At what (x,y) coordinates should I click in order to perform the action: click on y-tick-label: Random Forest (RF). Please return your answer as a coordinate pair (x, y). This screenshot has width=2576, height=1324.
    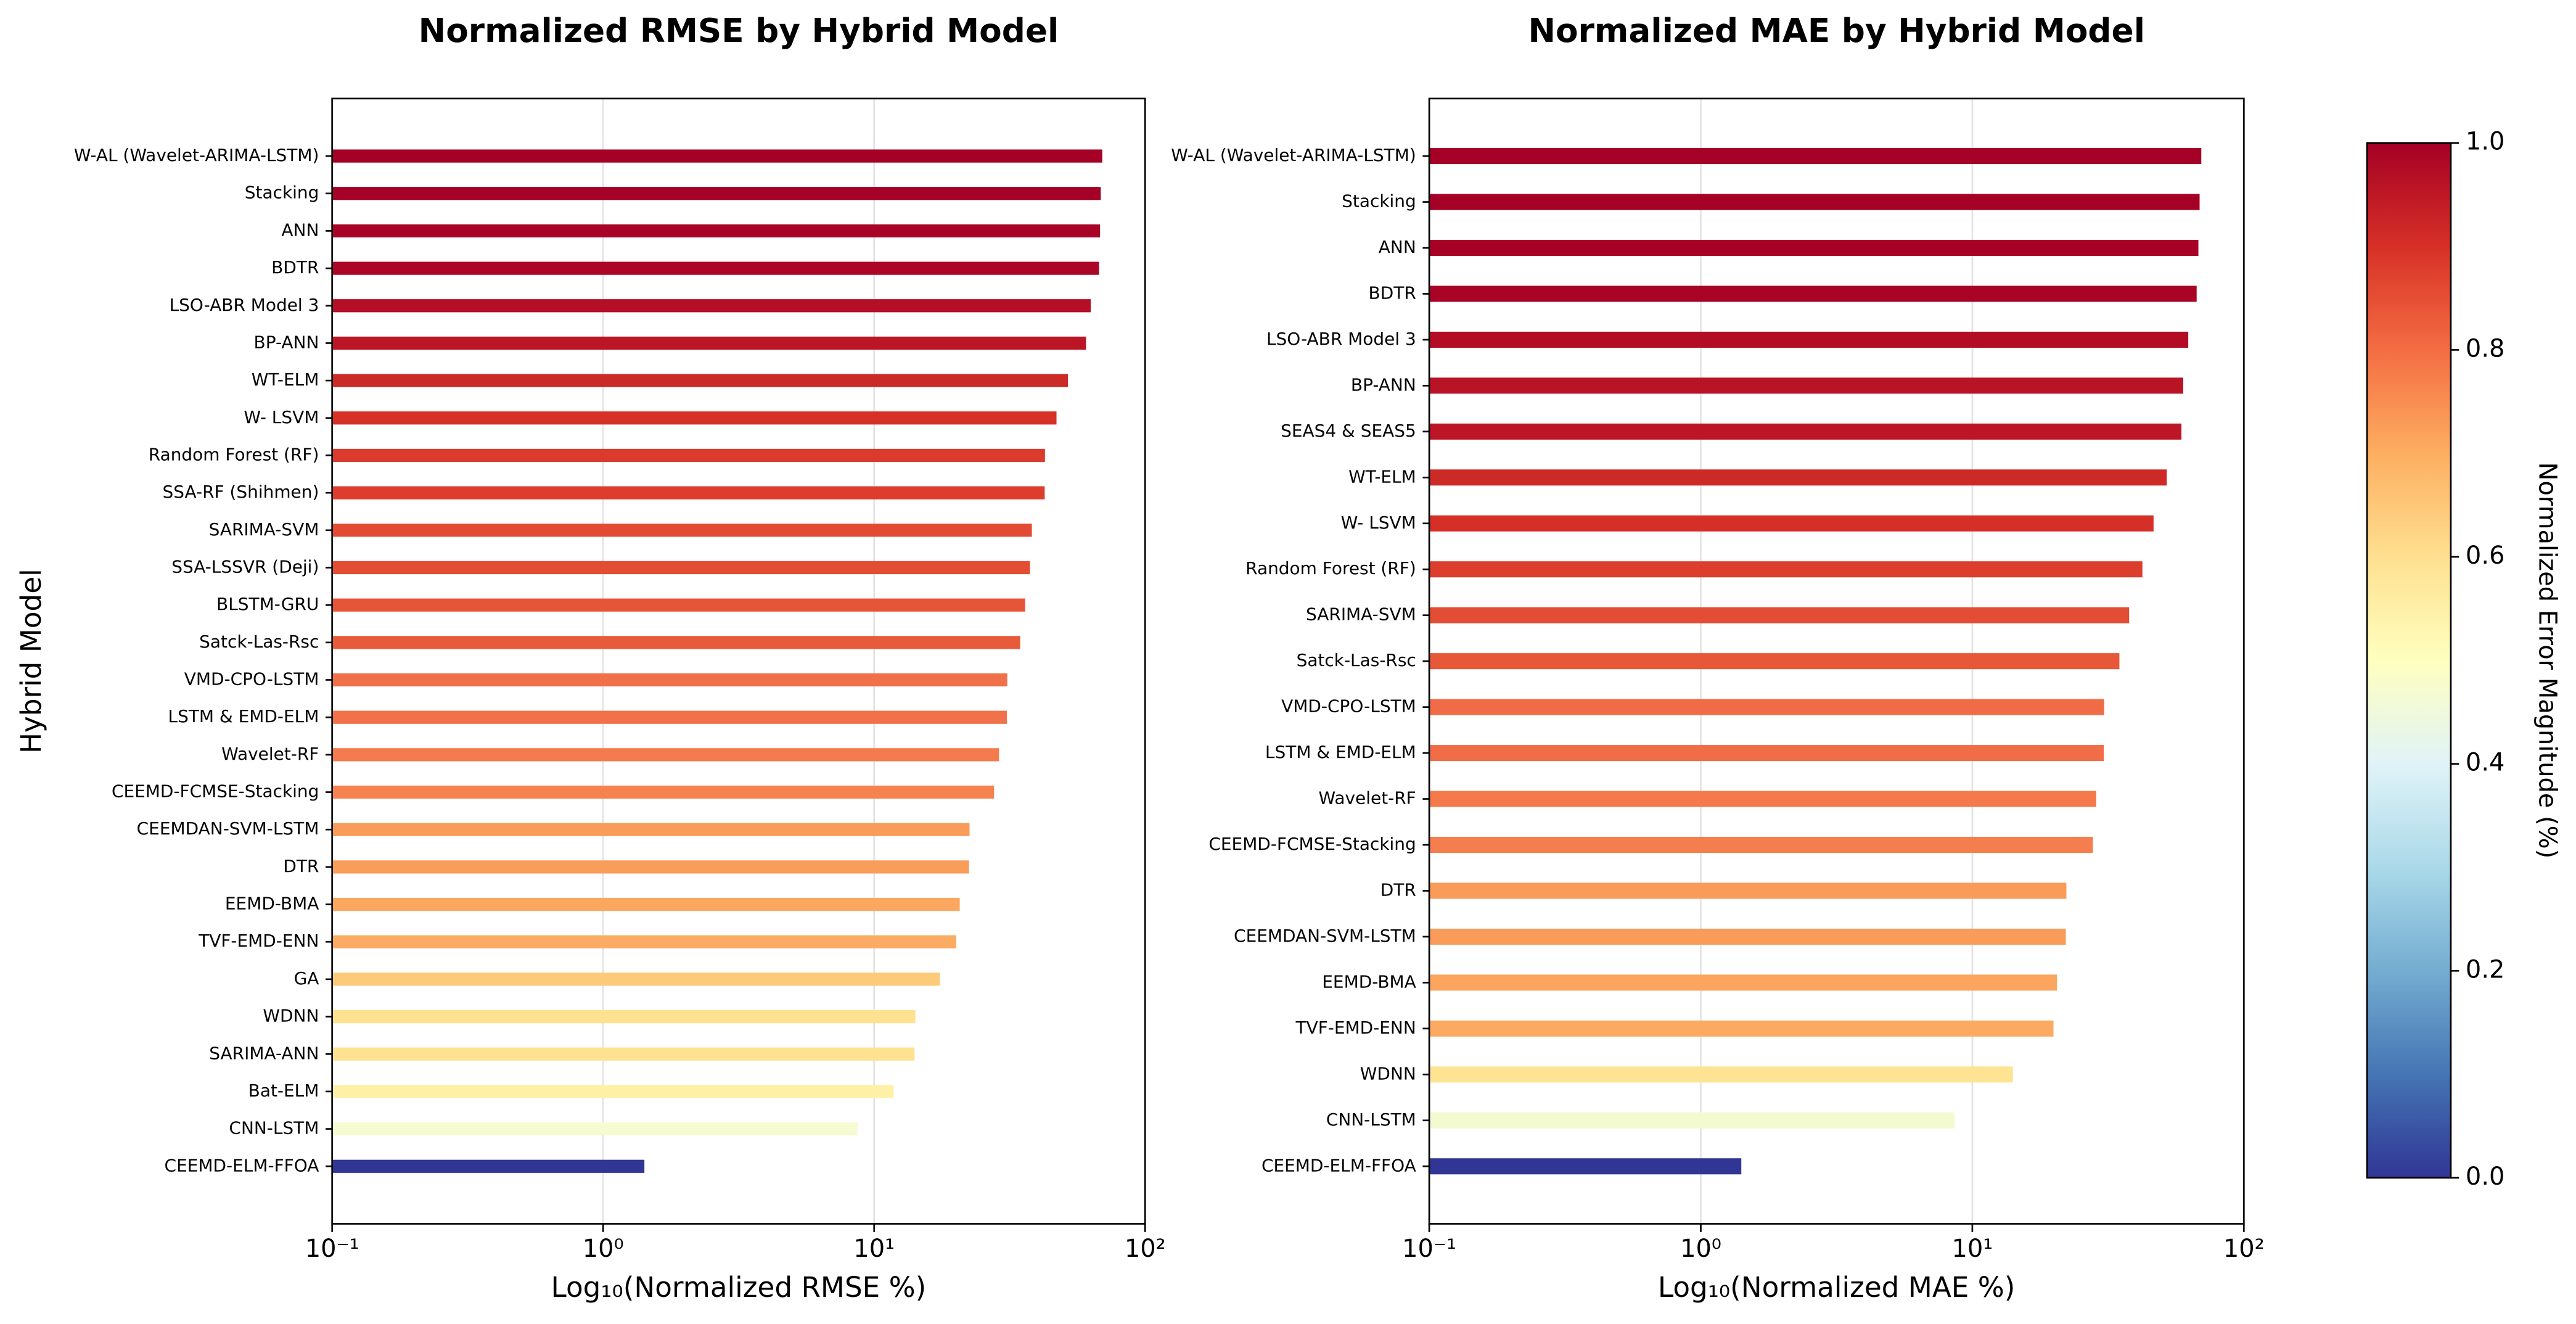
    Looking at the image, I should click on (234, 454).